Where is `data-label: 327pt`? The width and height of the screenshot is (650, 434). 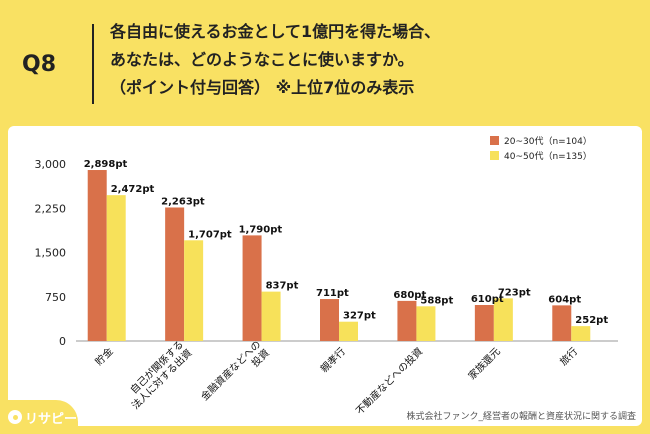 data-label: 327pt is located at coordinates (359, 316).